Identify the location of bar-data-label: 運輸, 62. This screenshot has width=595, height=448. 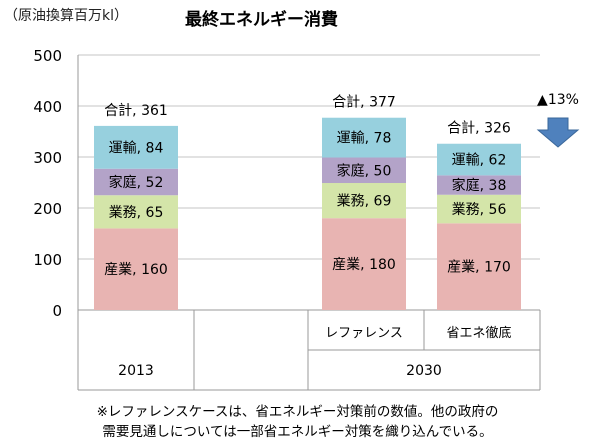
(479, 161).